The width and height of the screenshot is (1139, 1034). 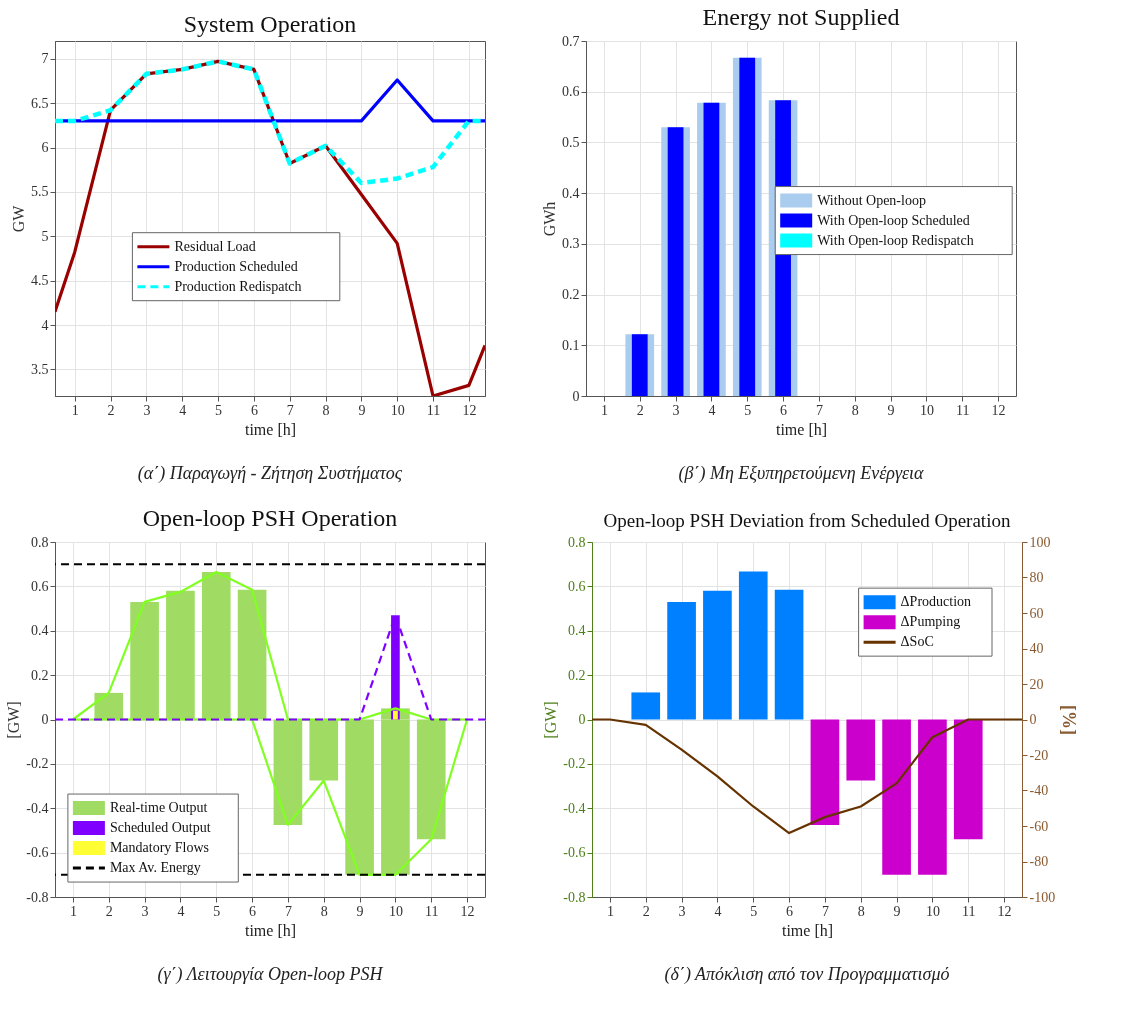 I want to click on y2-tick-label: 60, so click(x=1036, y=613).